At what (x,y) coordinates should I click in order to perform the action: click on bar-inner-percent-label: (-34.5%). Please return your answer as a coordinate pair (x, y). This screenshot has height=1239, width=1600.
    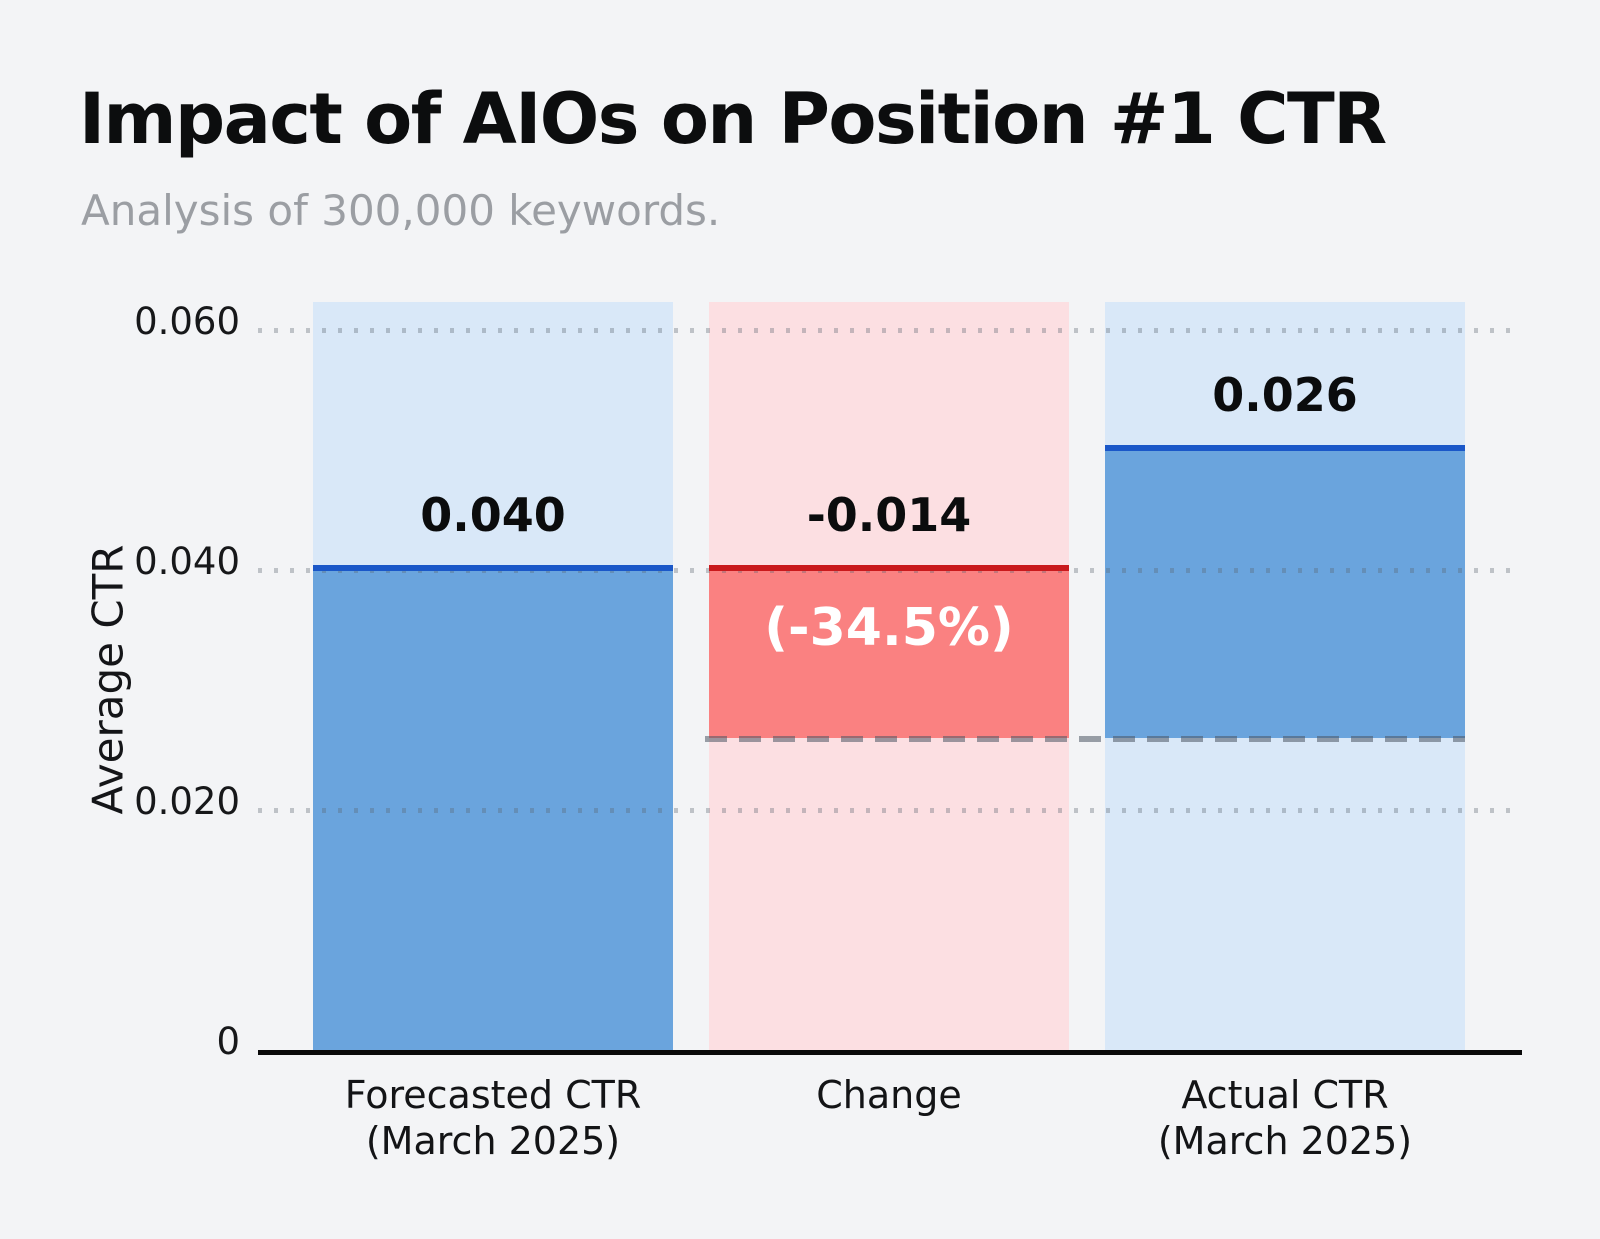
    Looking at the image, I should click on (889, 628).